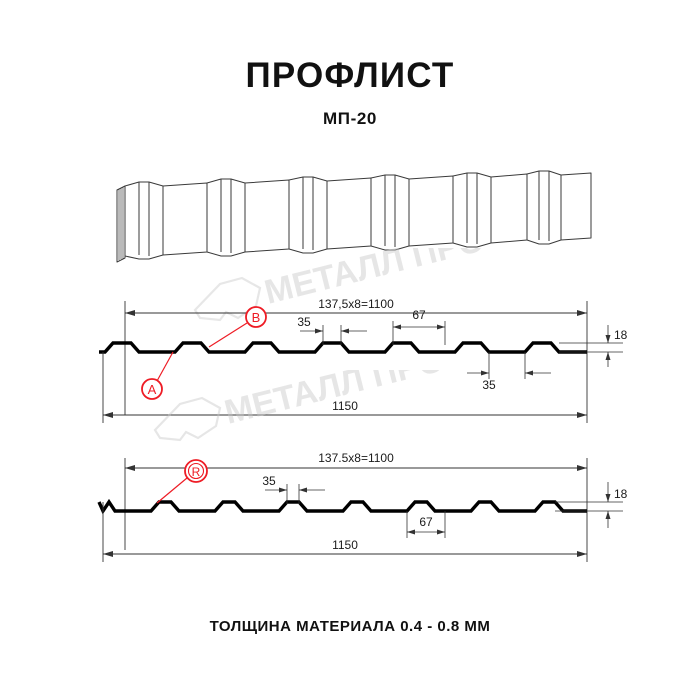  Describe the element at coordinates (196, 472) in the screenshot. I see `marker-r-label: R` at that location.